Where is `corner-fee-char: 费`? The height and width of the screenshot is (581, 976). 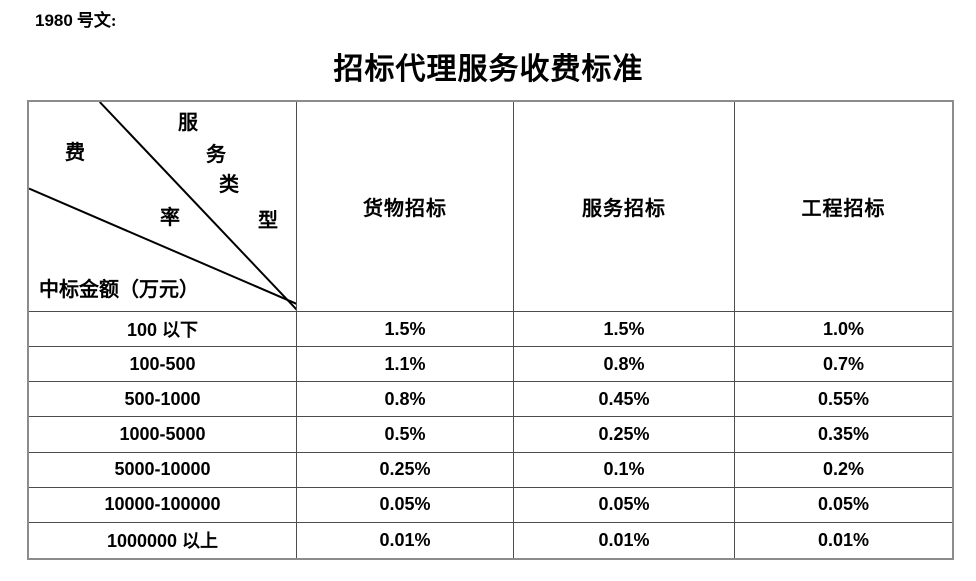 corner-fee-char: 费 is located at coordinates (75, 153).